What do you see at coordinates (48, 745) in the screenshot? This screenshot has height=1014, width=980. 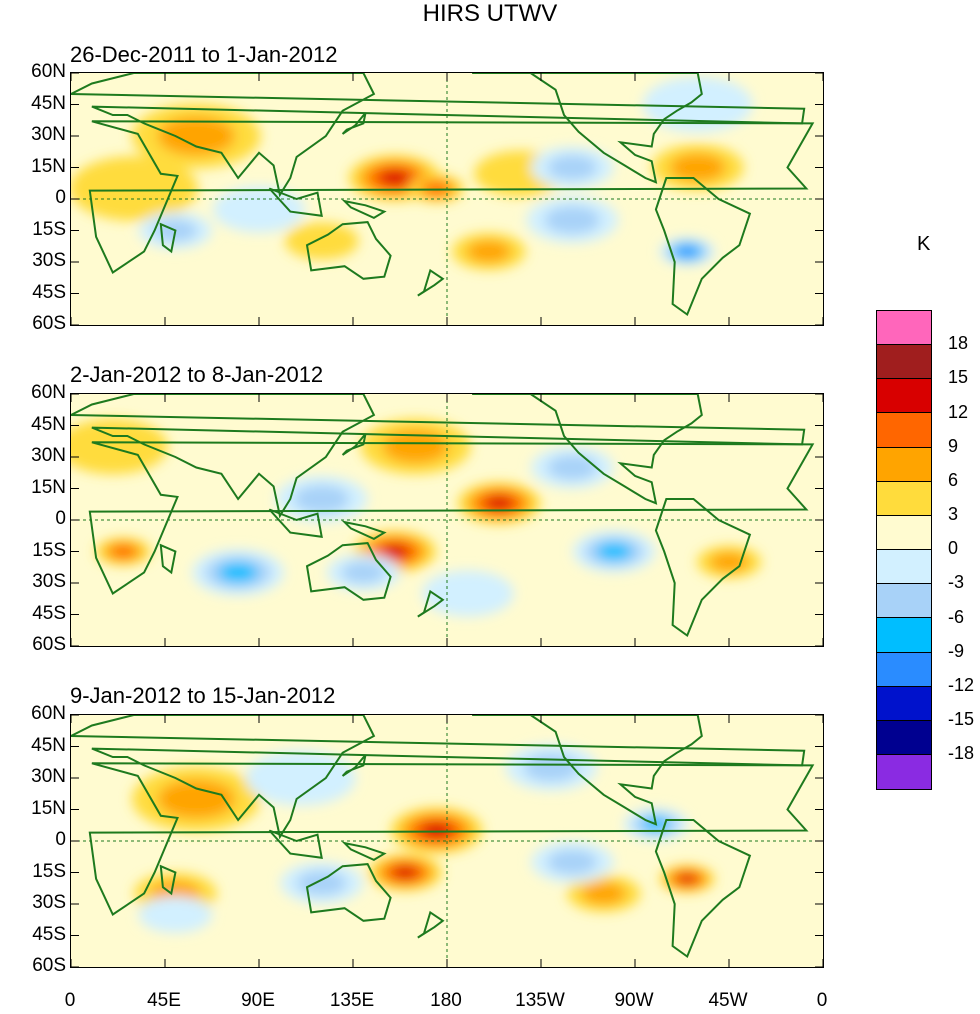 I see `y-tick-label: 45N` at bounding box center [48, 745].